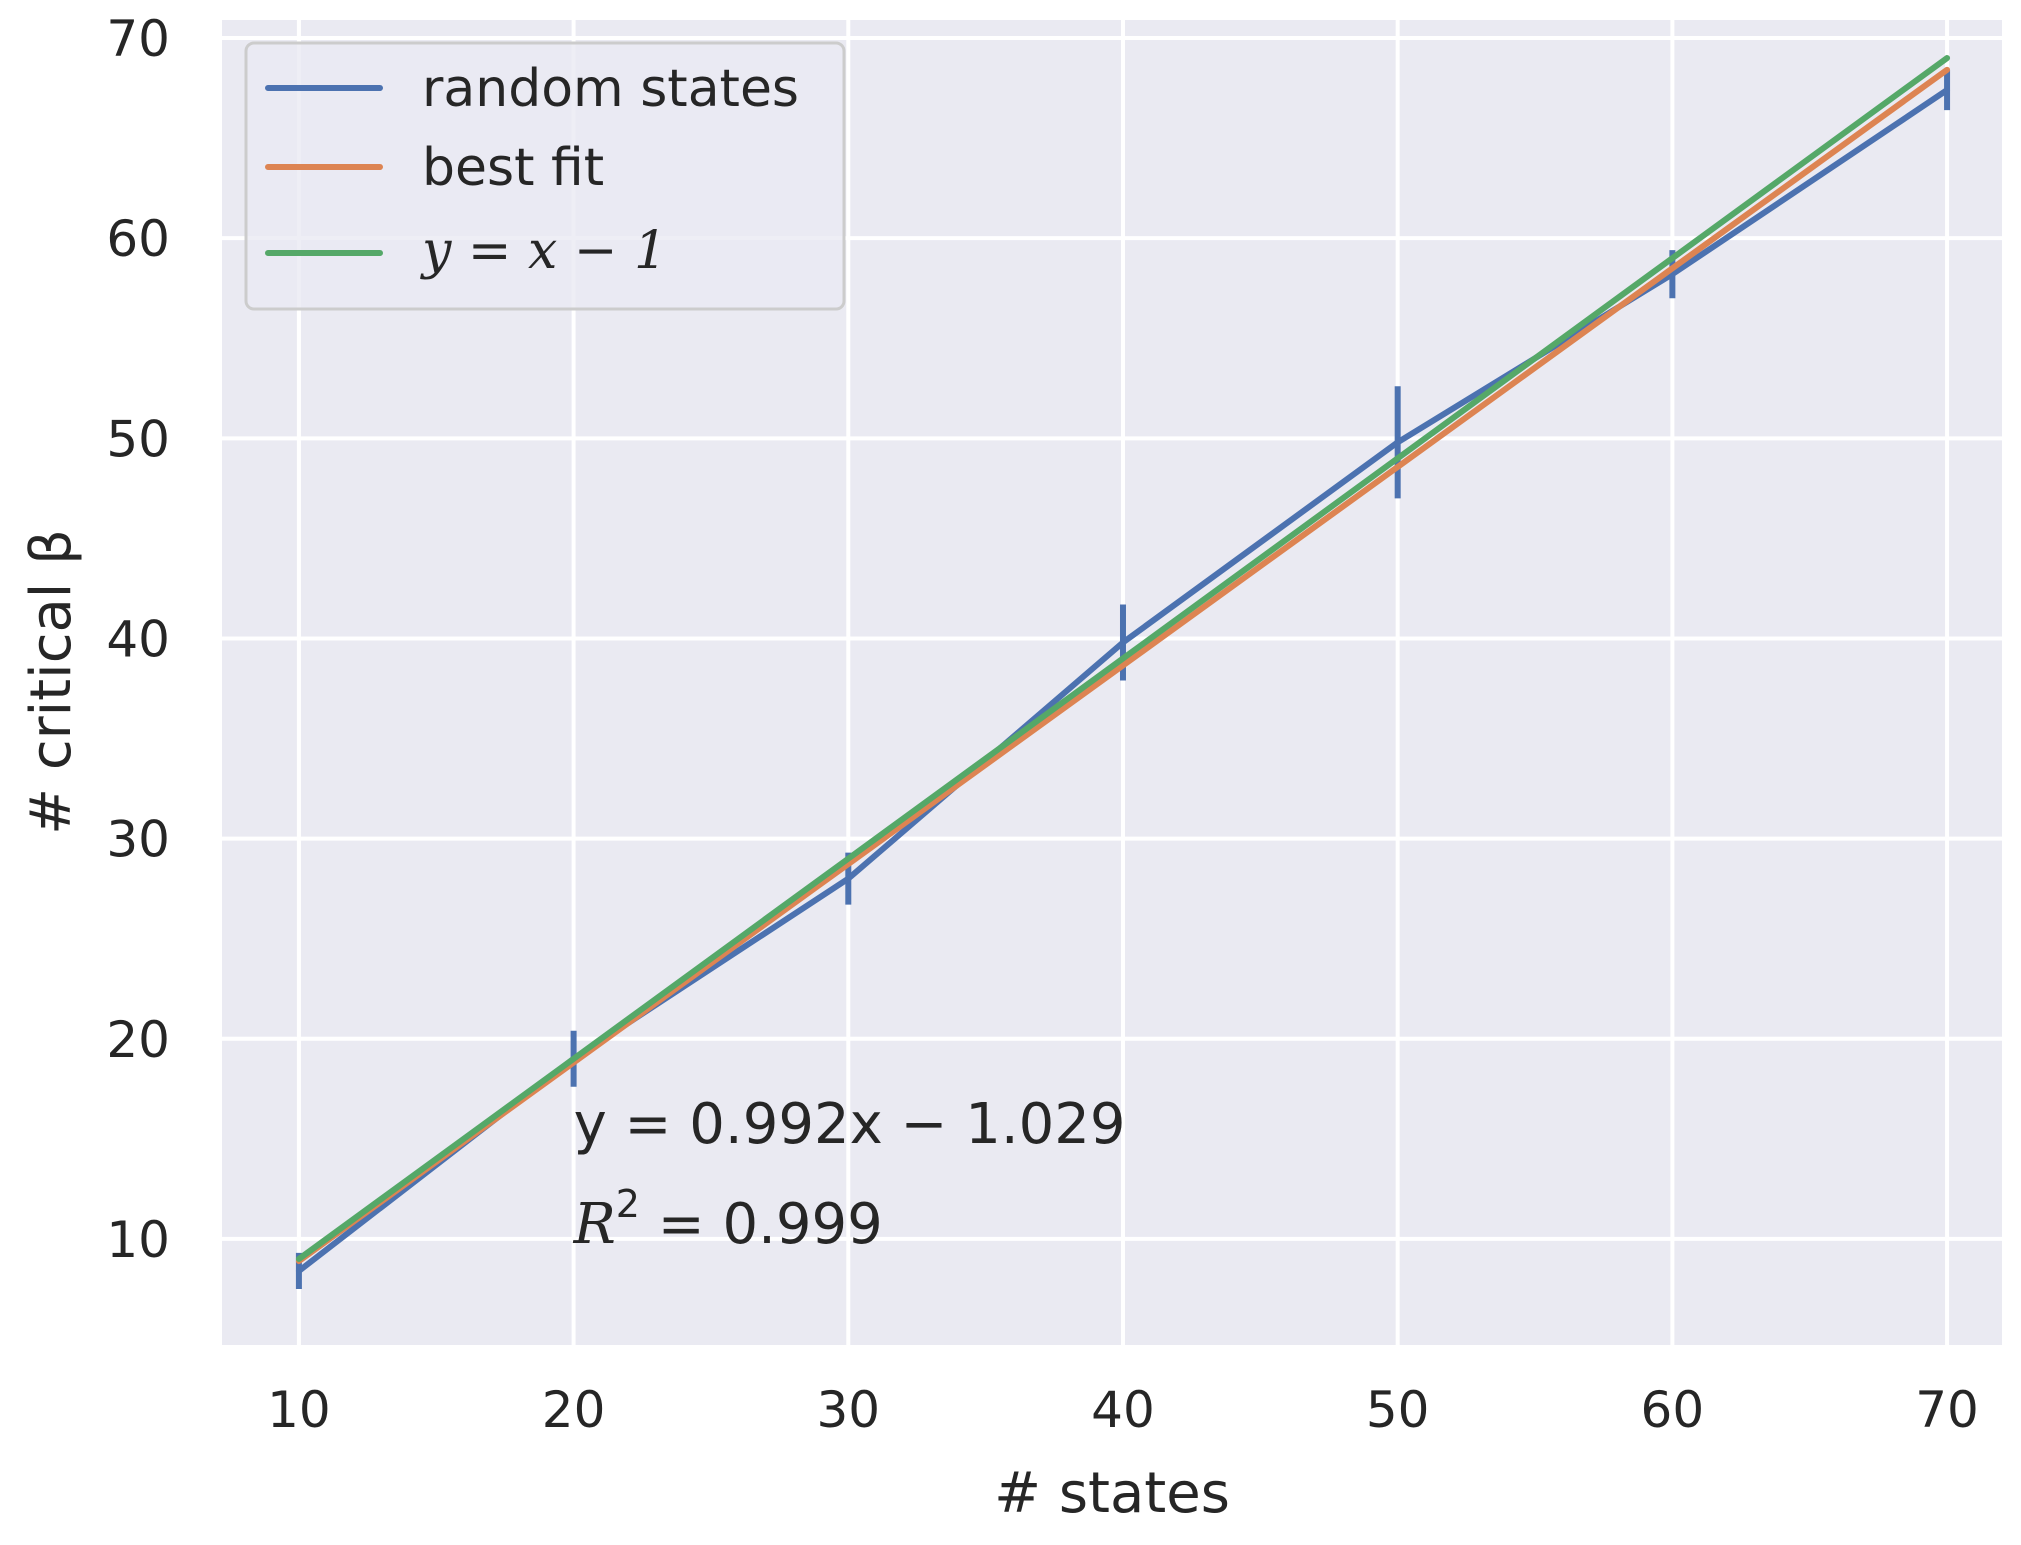 This screenshot has height=1545, width=2021. Describe the element at coordinates (594, 1224) in the screenshot. I see `r-squared-symbol: R` at that location.